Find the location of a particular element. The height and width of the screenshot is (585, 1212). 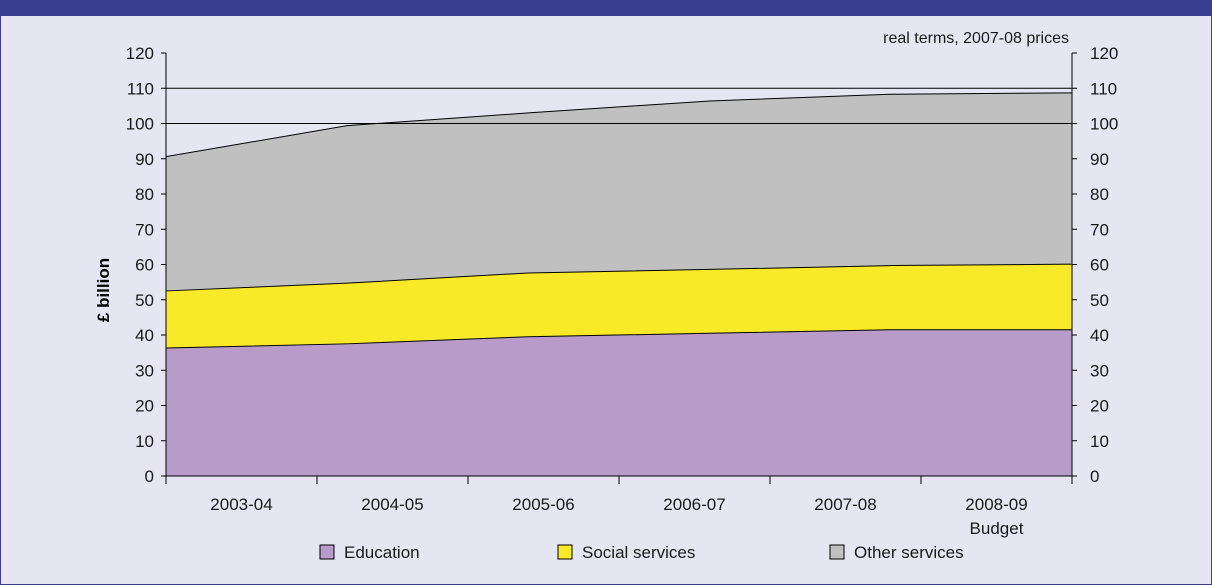

legend-swatch-education is located at coordinates (327, 552).